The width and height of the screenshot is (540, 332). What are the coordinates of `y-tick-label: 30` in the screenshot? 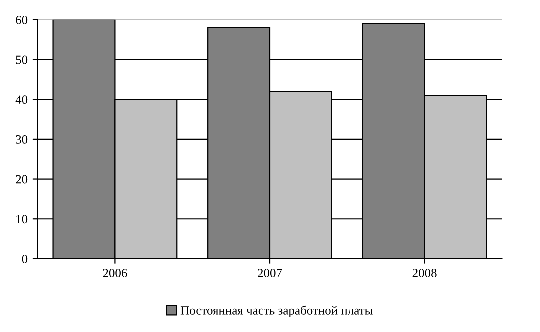 It's located at (22, 139).